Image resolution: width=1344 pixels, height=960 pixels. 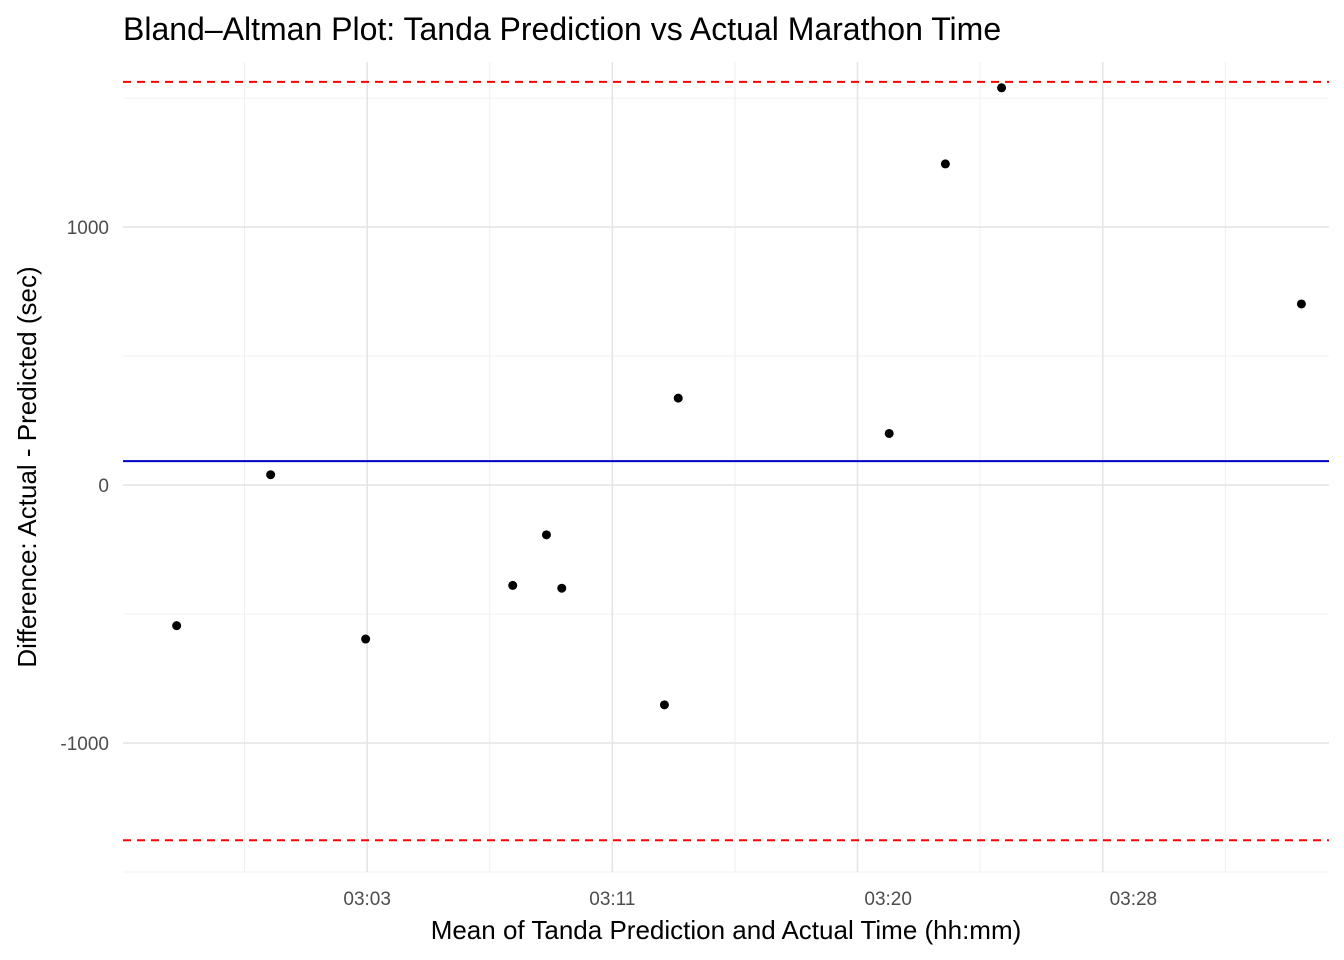 What do you see at coordinates (1134, 899) in the screenshot?
I see `x-tick-label: 03:28` at bounding box center [1134, 899].